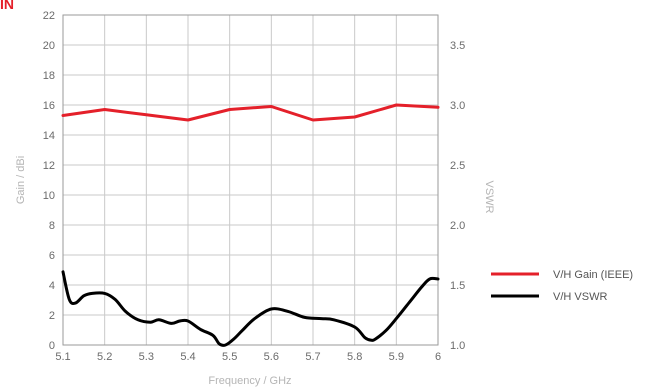  I want to click on left-y-tick-label: 8, so click(52, 226).